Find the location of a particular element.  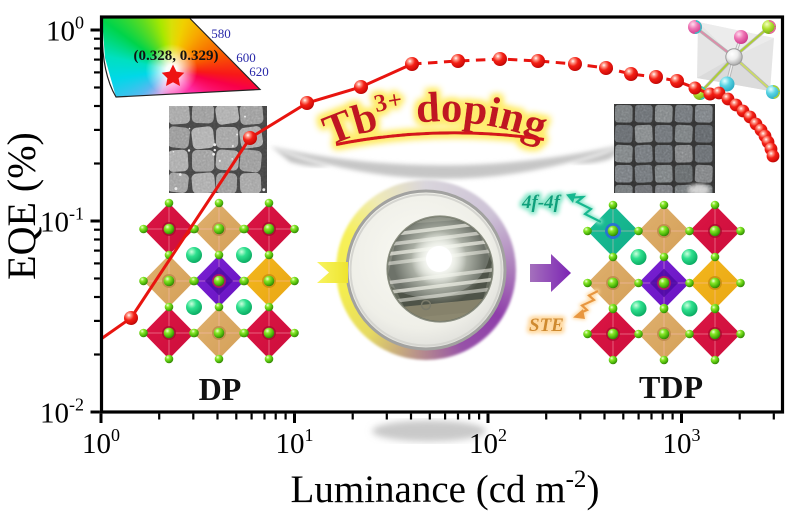

svg-text: 10⁻² is located at coordinates (62, 411).